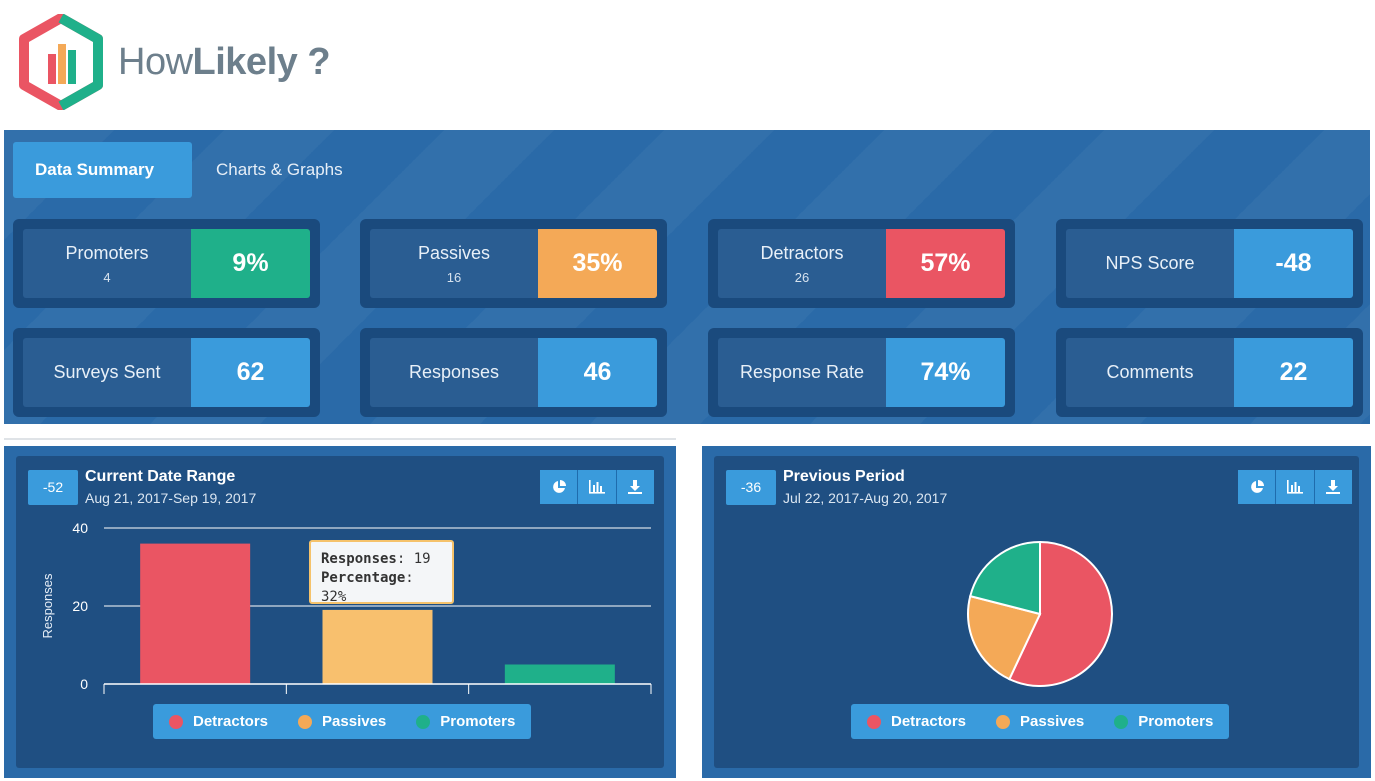  I want to click on pie-slice-passives, so click(1004, 637).